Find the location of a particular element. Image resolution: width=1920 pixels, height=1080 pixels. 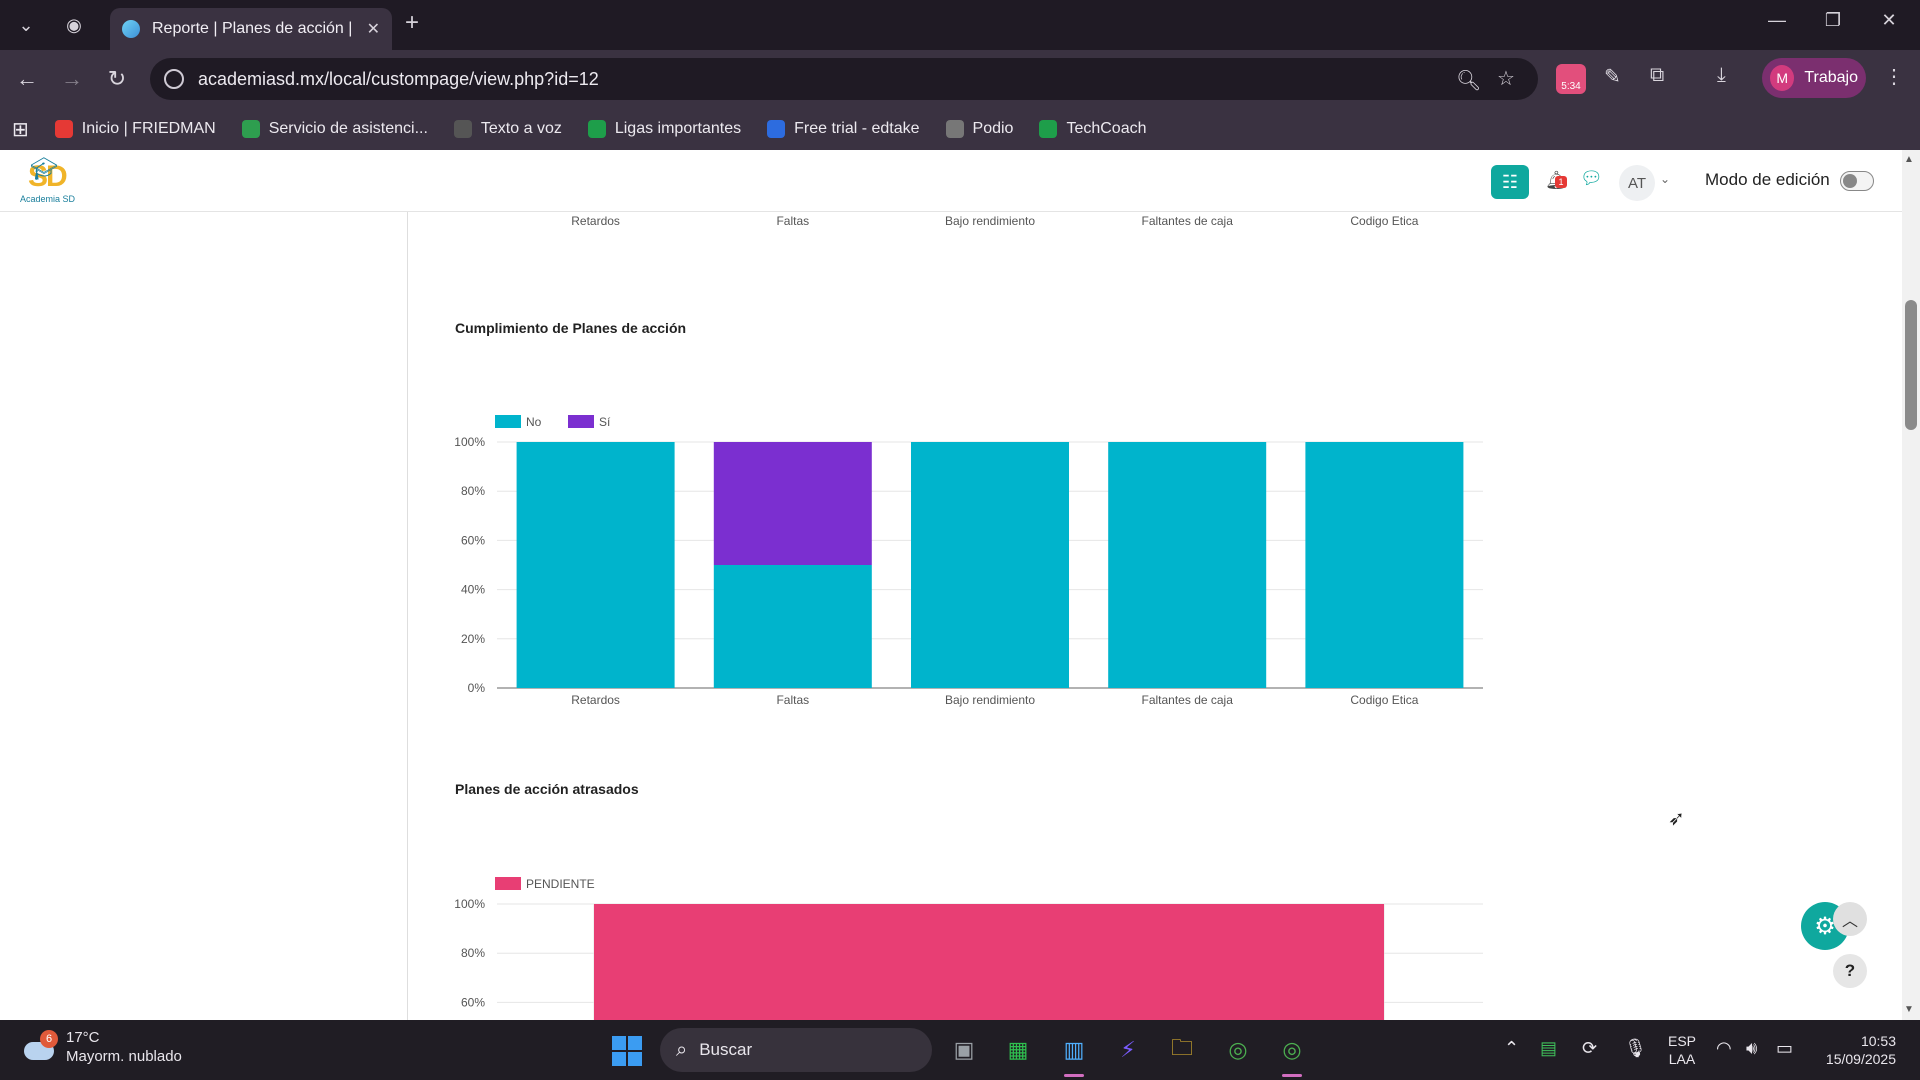

bookmark-item: TechCoach is located at coordinates (1093, 129).